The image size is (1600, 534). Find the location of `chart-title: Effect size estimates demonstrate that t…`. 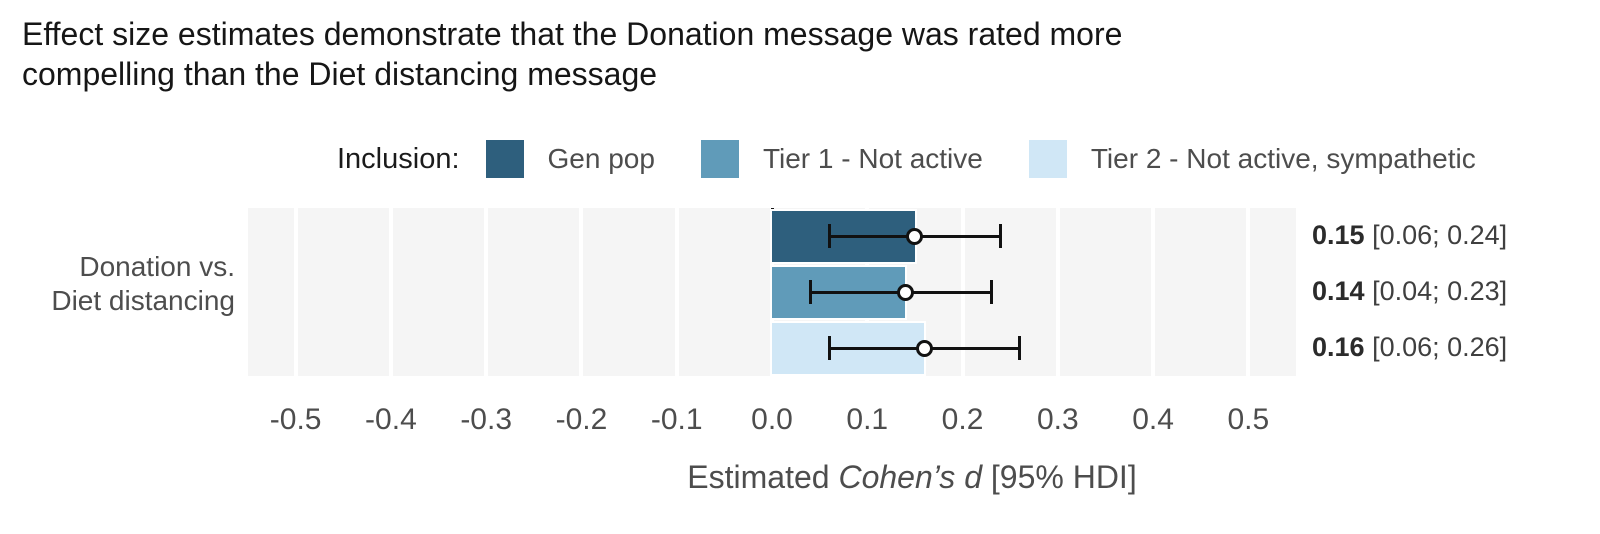

chart-title: Effect size estimates demonstrate that t… is located at coordinates (572, 54).